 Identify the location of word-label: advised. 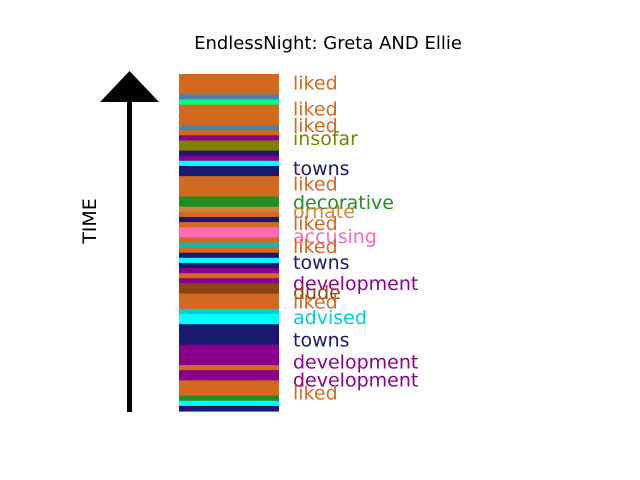
(330, 318).